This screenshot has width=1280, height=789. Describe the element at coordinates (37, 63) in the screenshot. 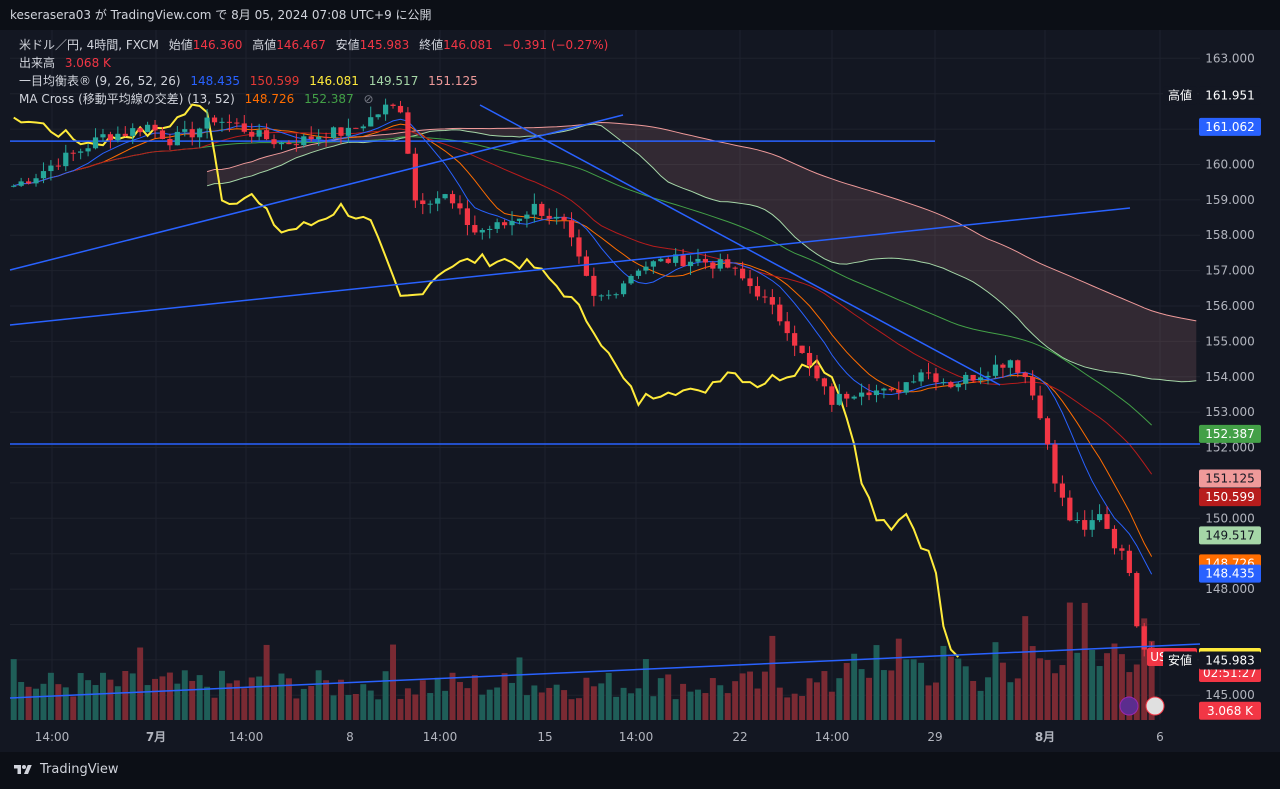

I see `volume-label: 出来高` at that location.